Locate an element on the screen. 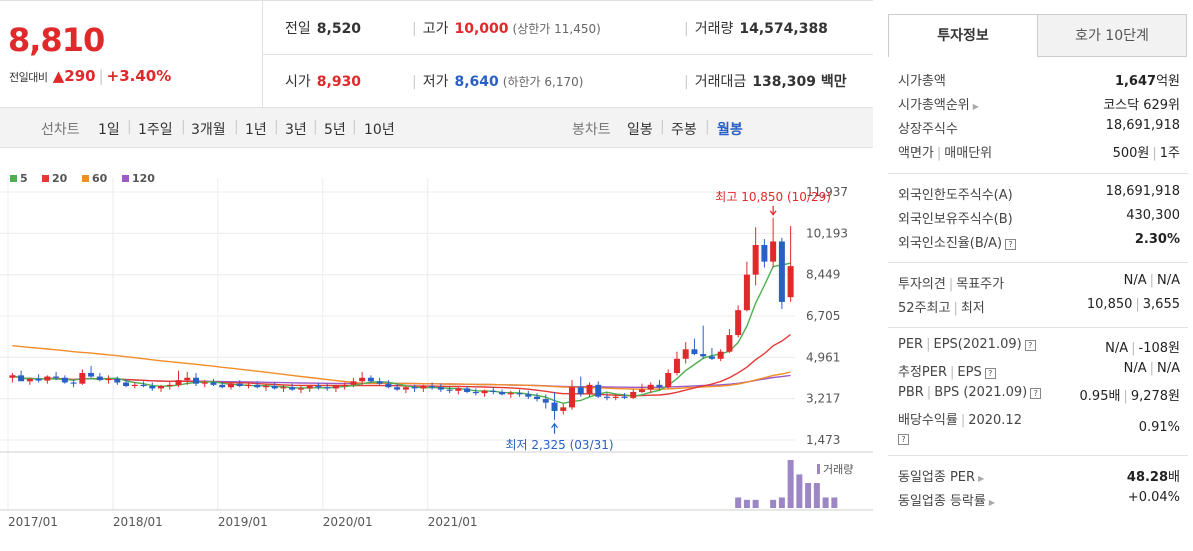  price-box: 8,810 전일대비 ▲290 | +3.40% is located at coordinates (131, 54).